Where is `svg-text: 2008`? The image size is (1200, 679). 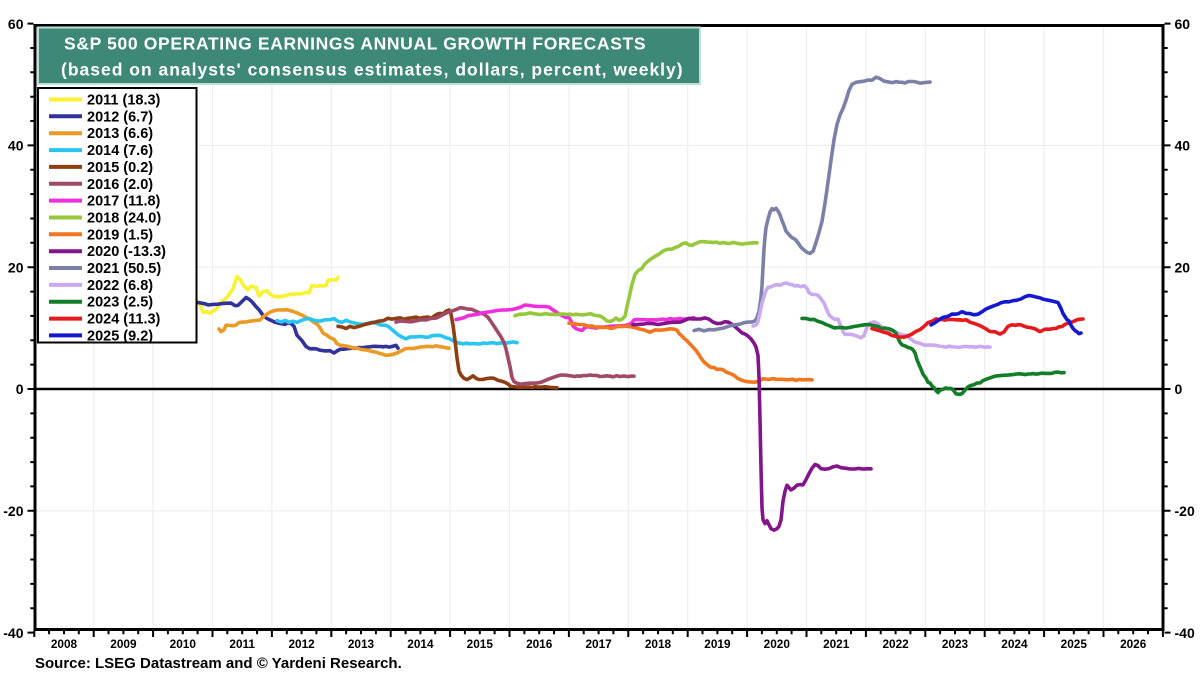 svg-text: 2008 is located at coordinates (64, 644).